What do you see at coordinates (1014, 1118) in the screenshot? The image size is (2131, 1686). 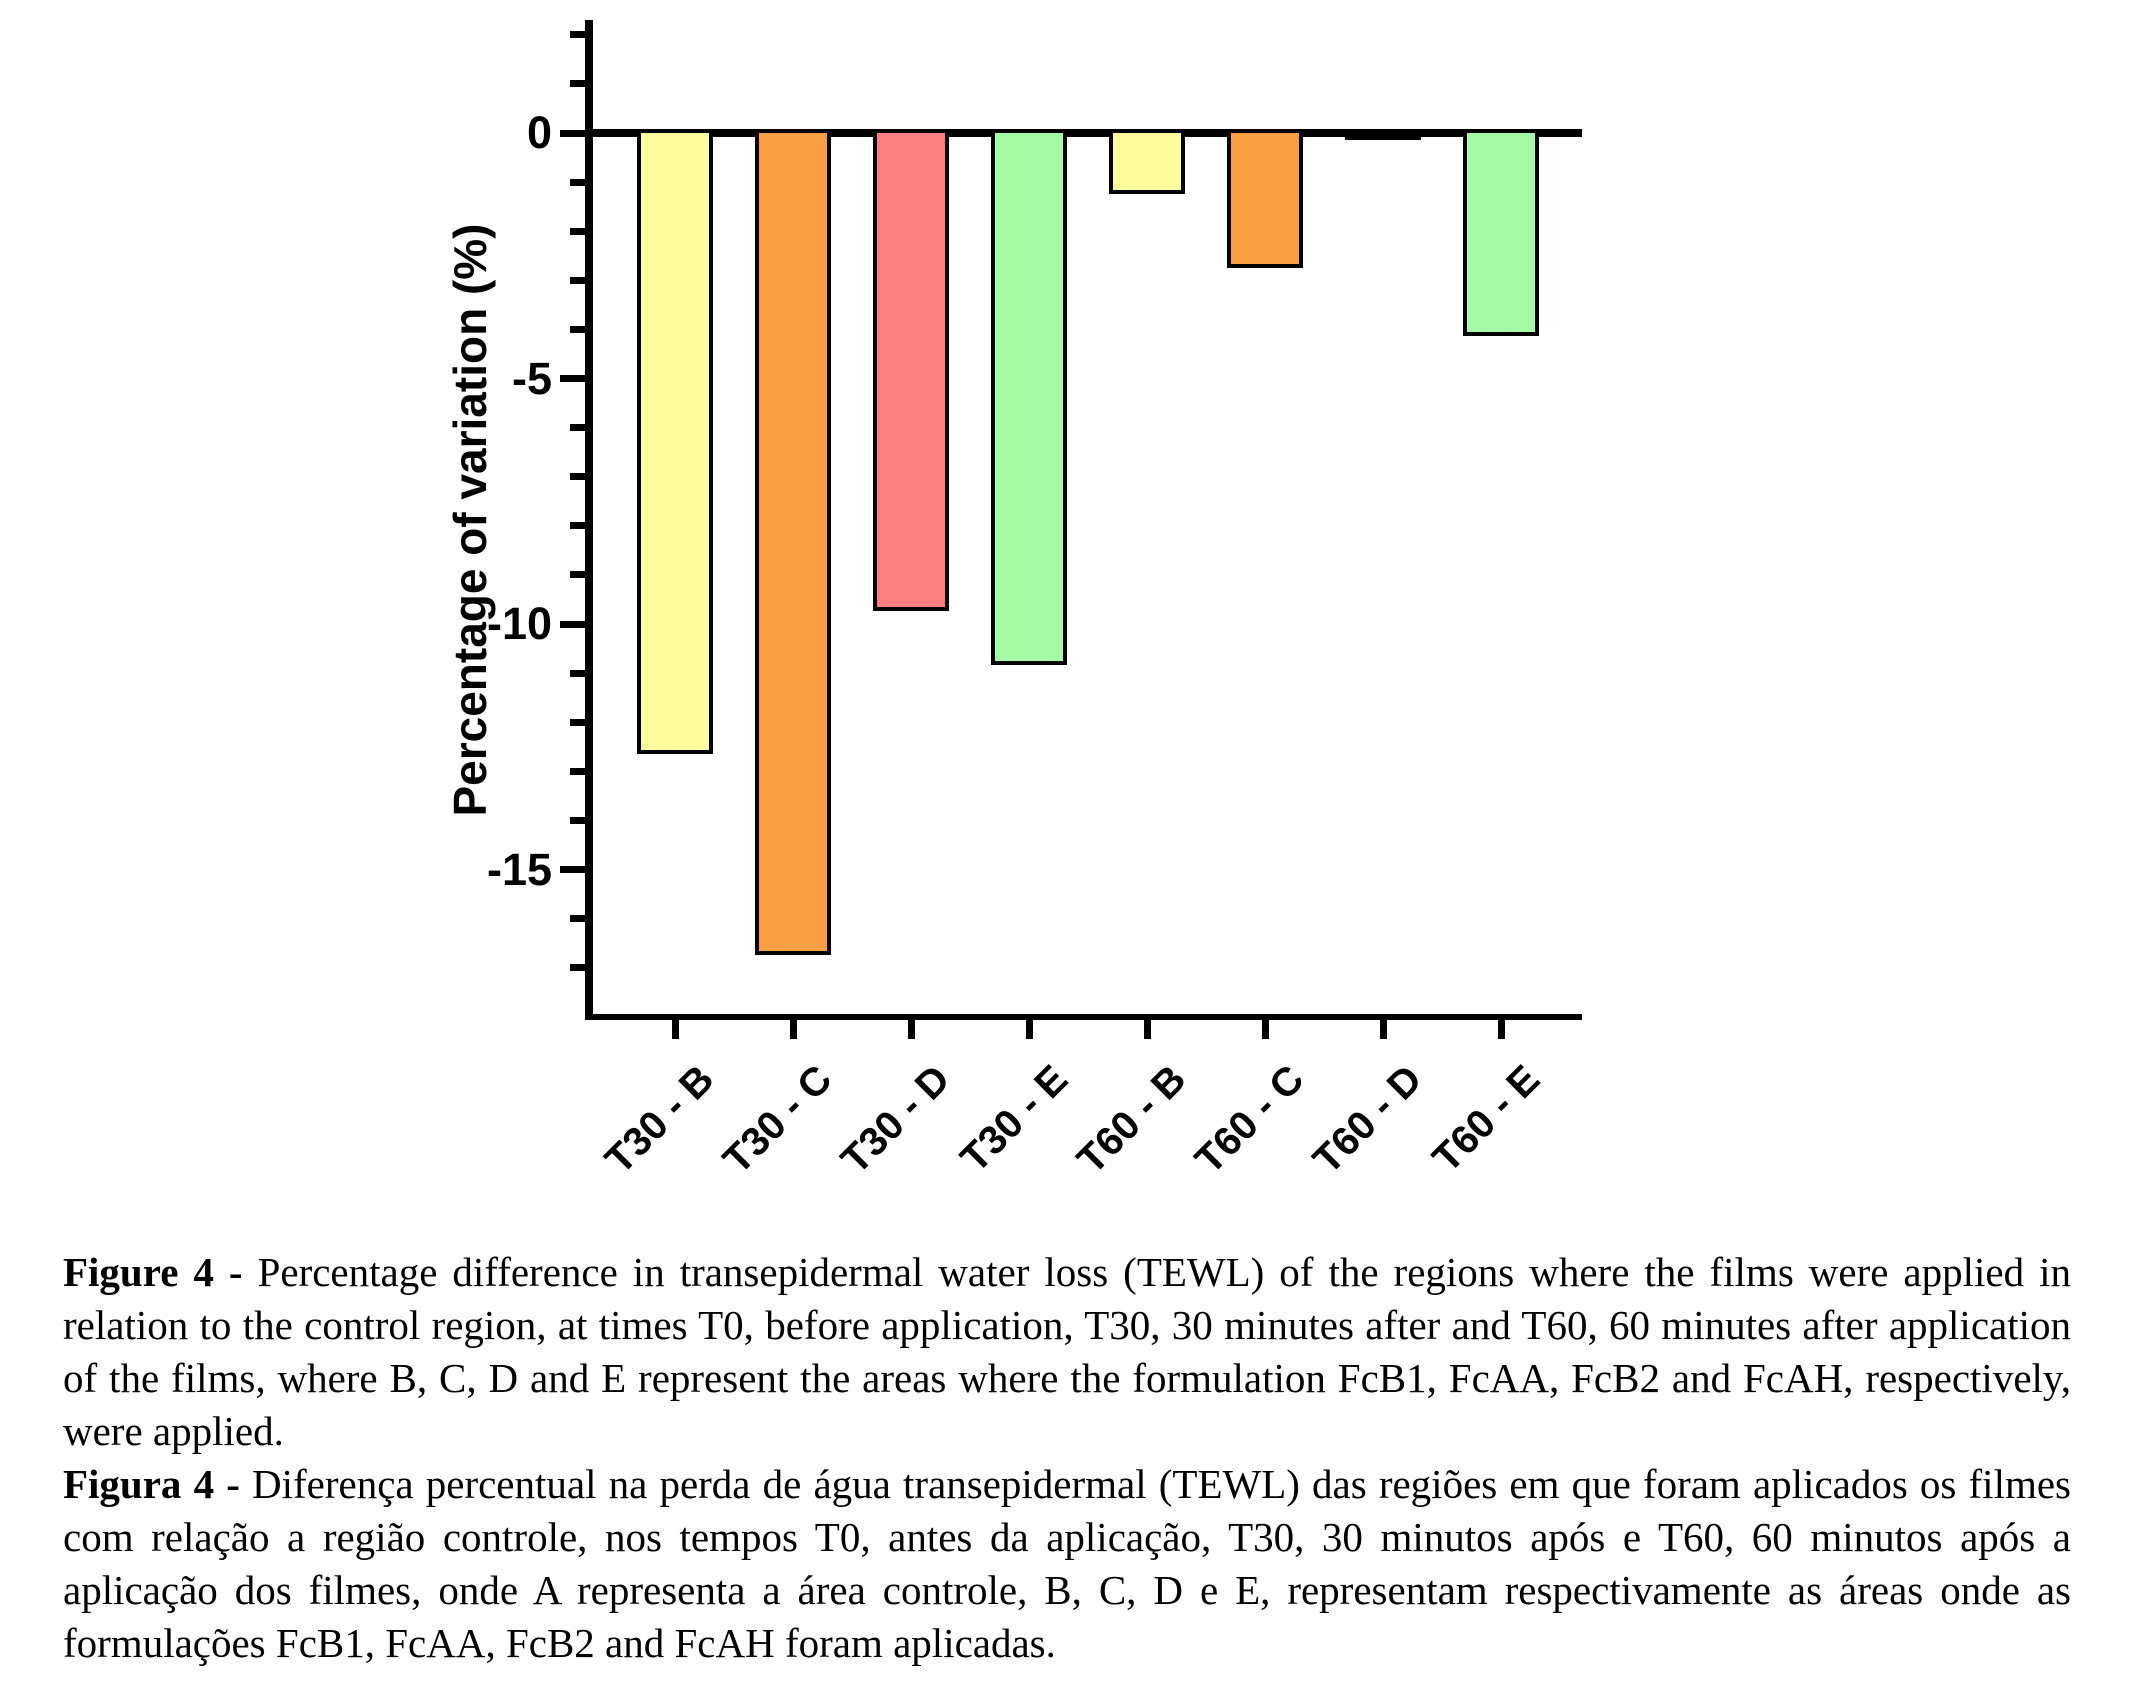 I see `x-tick-label: T30 - E` at bounding box center [1014, 1118].